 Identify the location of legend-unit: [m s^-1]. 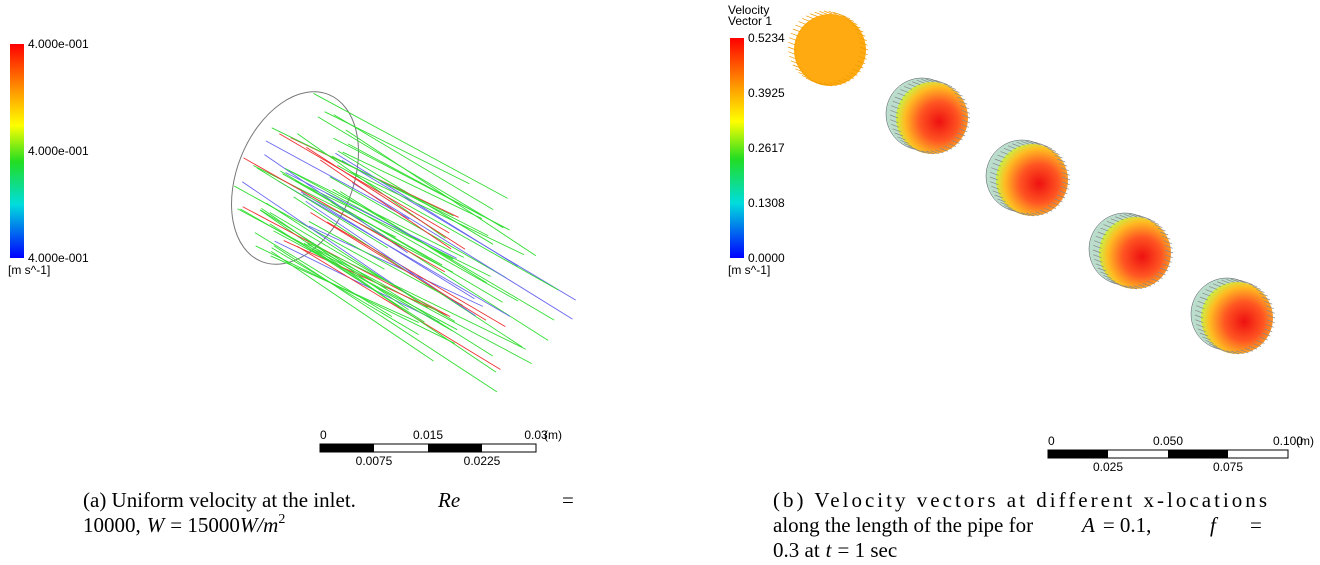
(749, 270).